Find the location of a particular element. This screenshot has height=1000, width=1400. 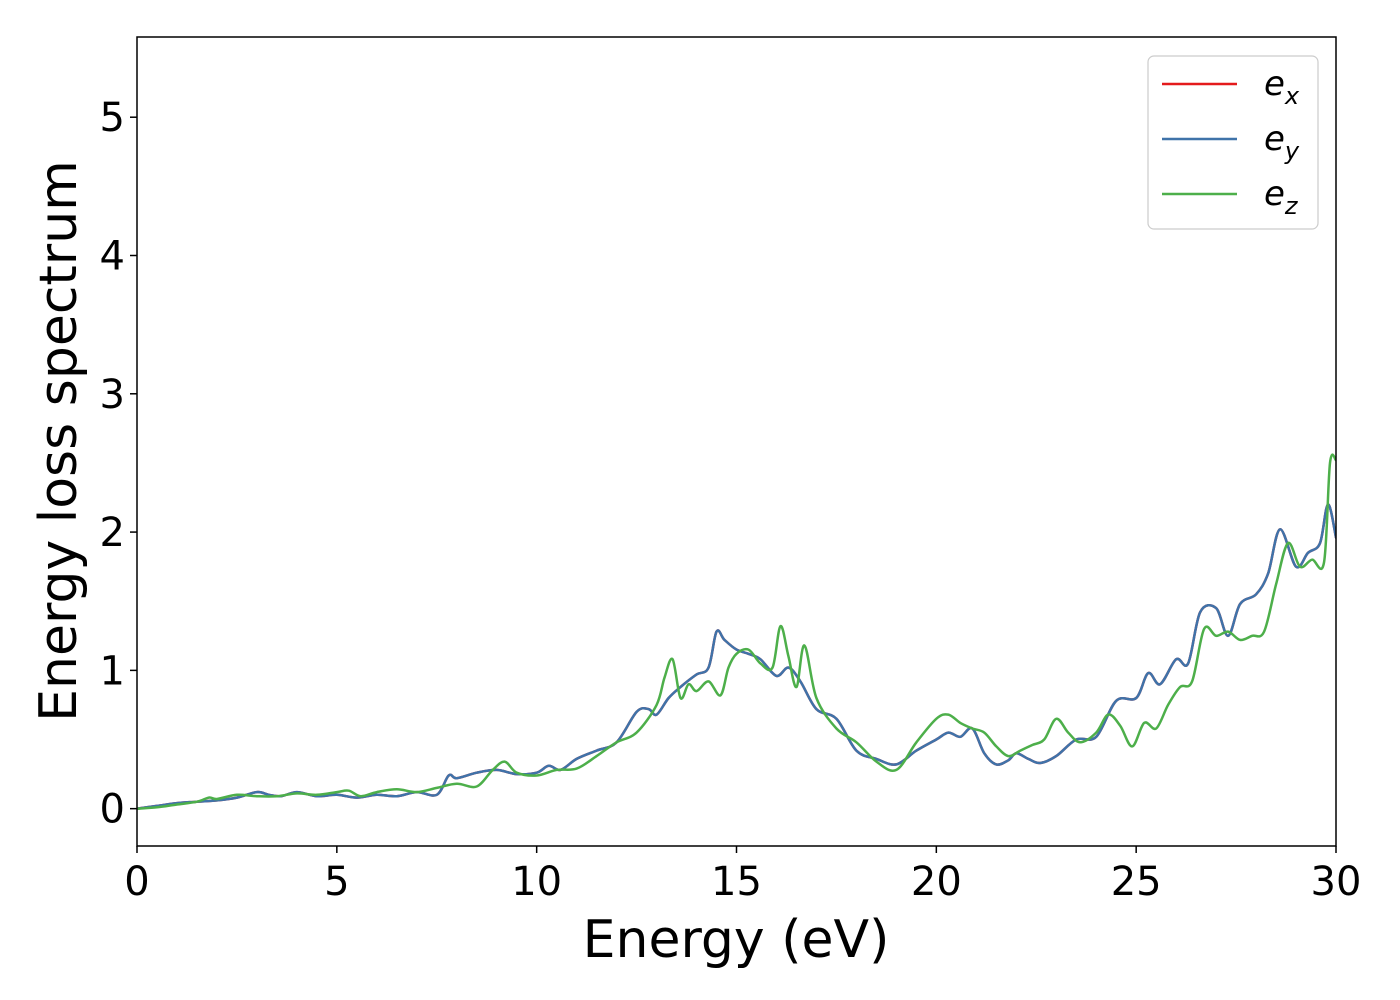

x-tick-label: 25 is located at coordinates (1136, 882).